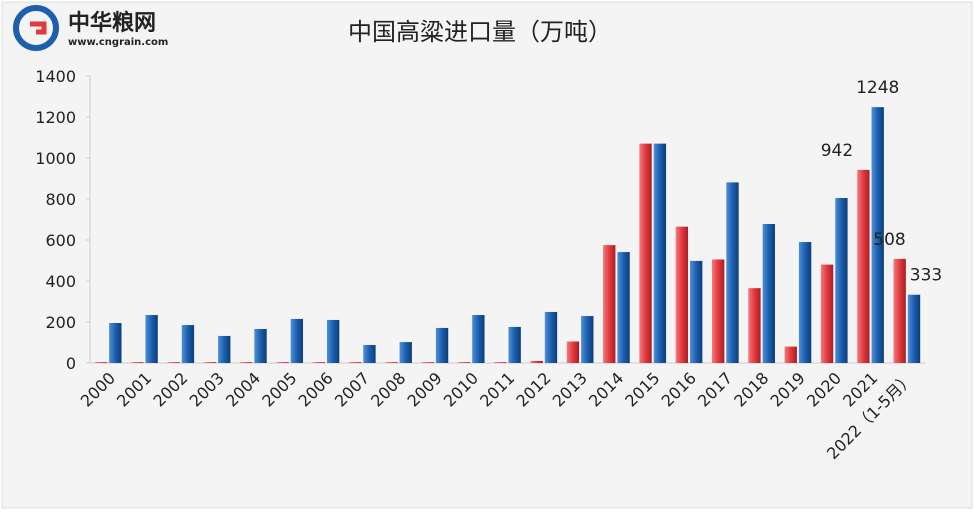 The image size is (974, 514). What do you see at coordinates (118, 42) in the screenshot?
I see `logo-url: www.cngrain.com` at bounding box center [118, 42].